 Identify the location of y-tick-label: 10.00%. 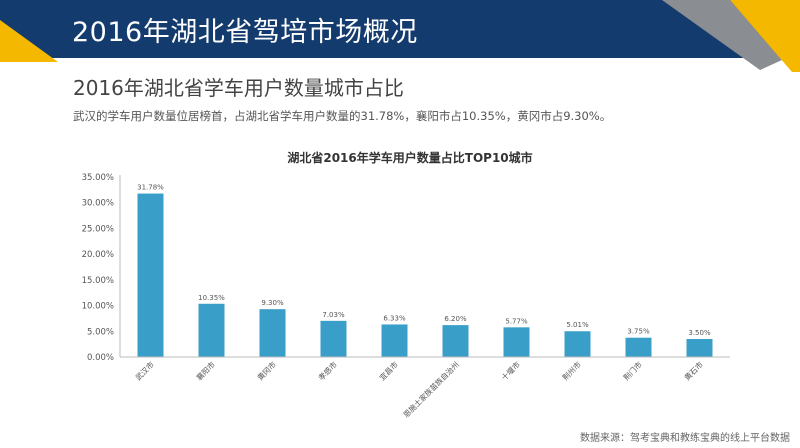
(98, 307).